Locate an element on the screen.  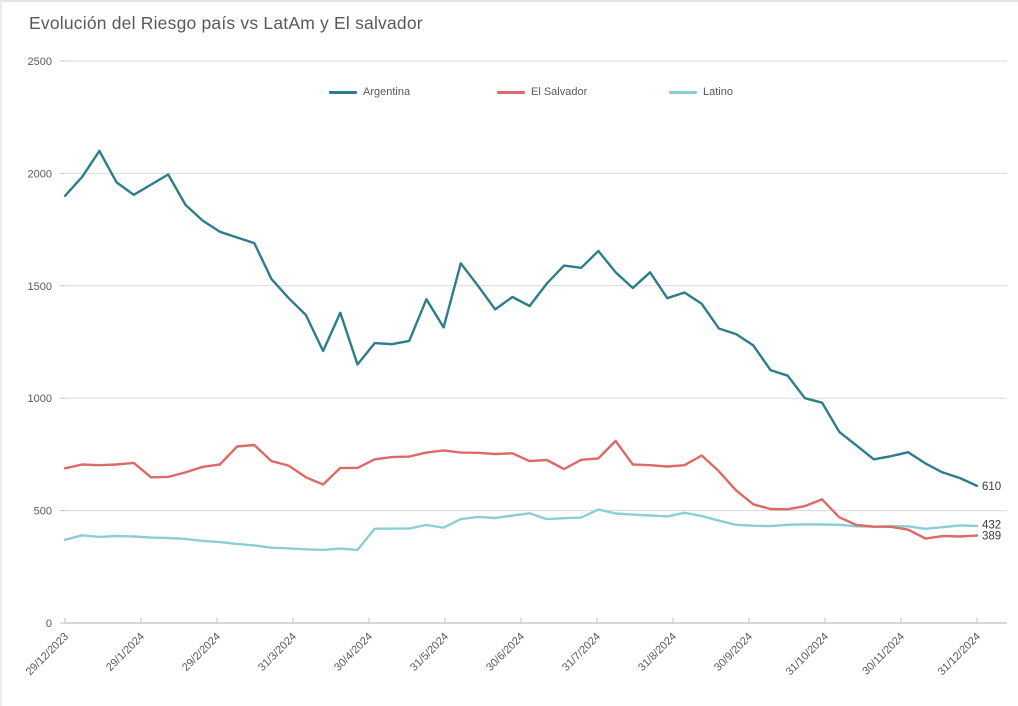
y-axis-label: 0 is located at coordinates (49, 624).